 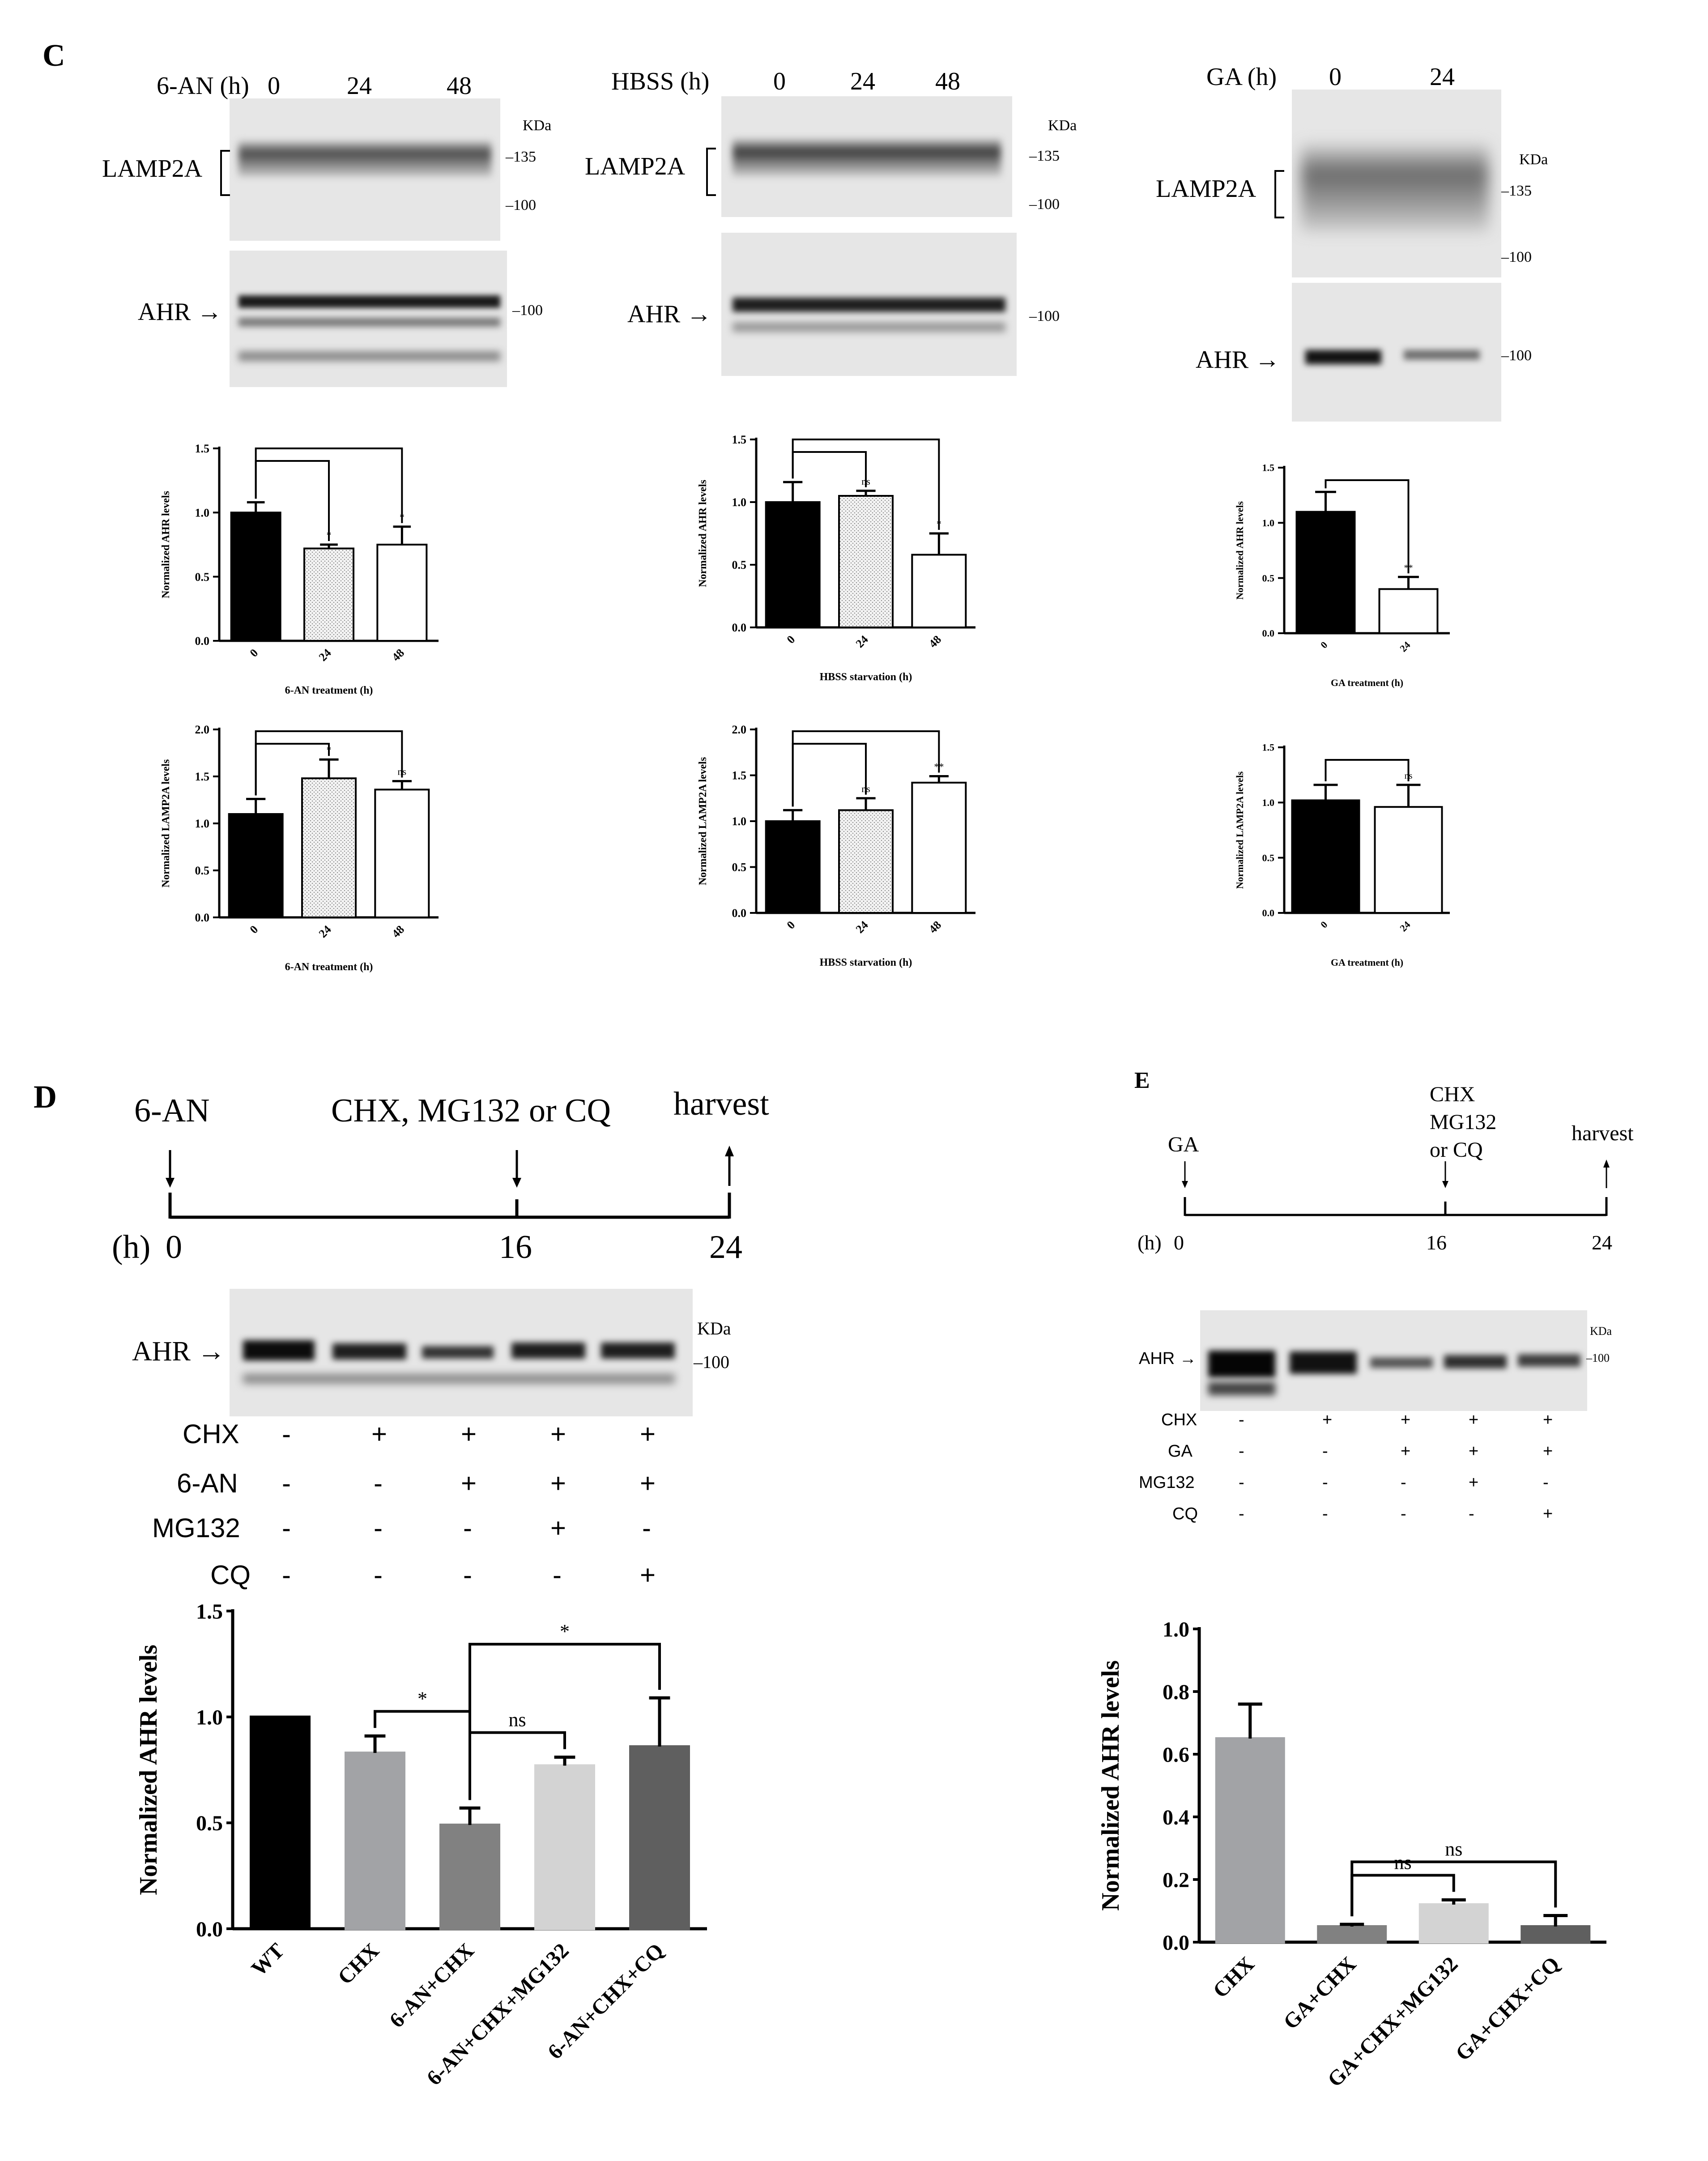 I want to click on bar-WT, so click(x=280, y=1822).